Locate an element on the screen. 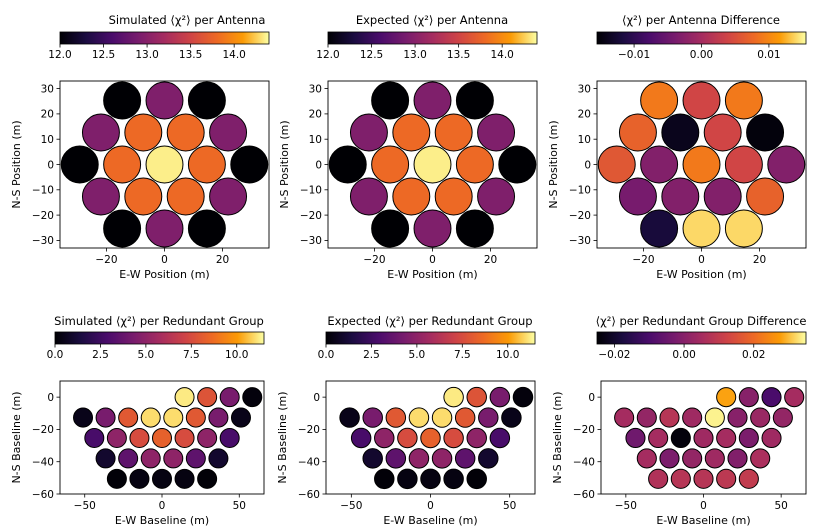  colorbar-tick-label: 0.00 is located at coordinates (701, 55).